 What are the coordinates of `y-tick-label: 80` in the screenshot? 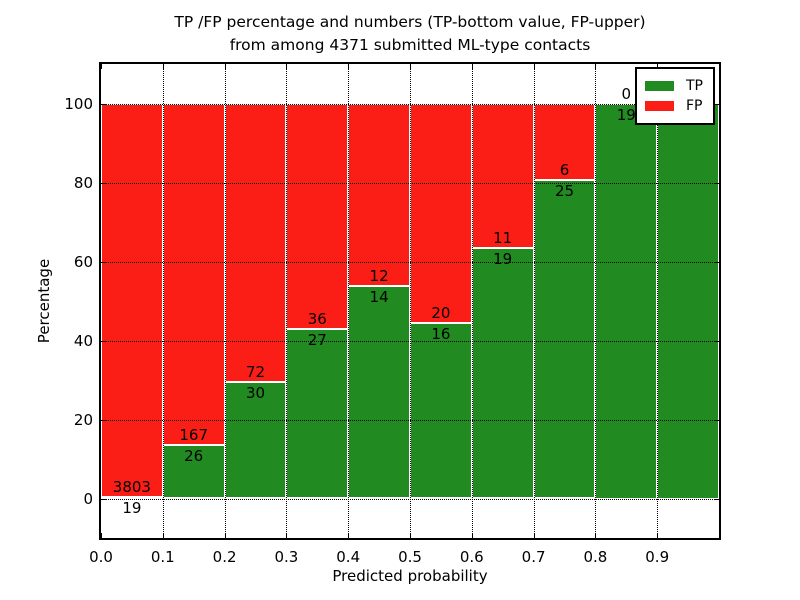 It's located at (83, 182).